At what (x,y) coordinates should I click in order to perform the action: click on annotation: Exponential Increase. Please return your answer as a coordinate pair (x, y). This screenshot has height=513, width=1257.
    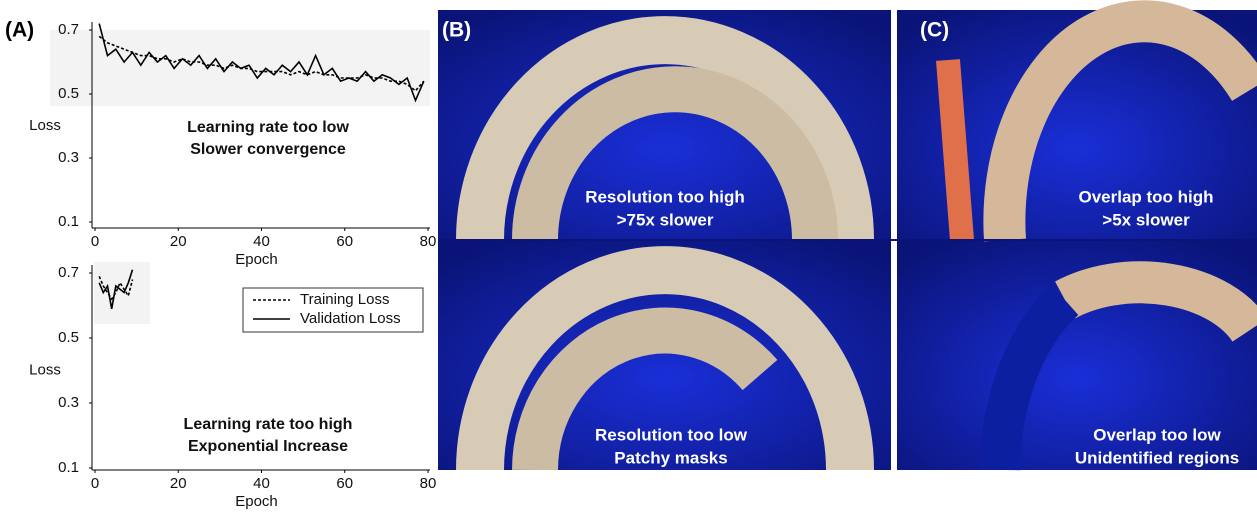
    Looking at the image, I should click on (268, 446).